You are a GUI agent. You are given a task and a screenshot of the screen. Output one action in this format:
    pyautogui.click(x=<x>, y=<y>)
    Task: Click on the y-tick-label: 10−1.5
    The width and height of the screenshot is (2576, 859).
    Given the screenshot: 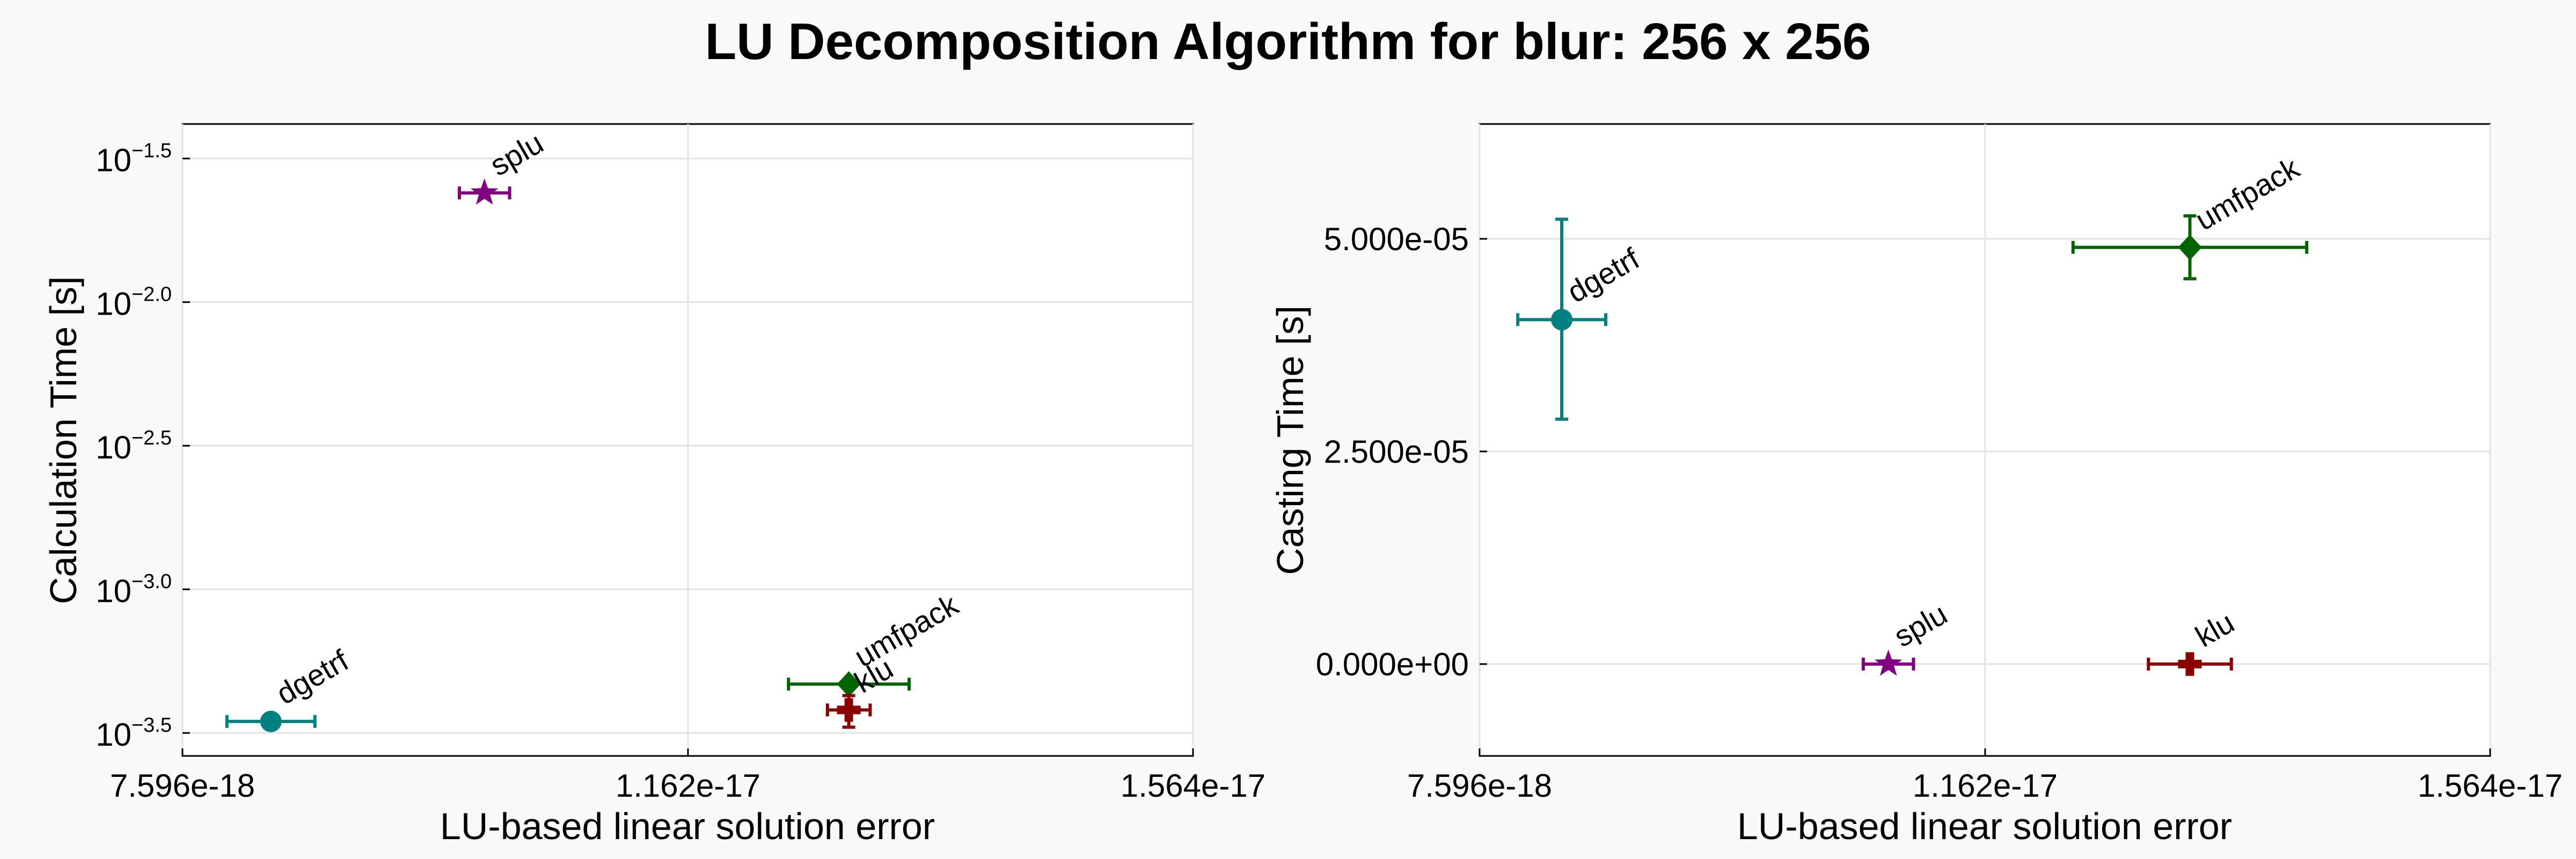 What is the action you would take?
    pyautogui.click(x=134, y=159)
    